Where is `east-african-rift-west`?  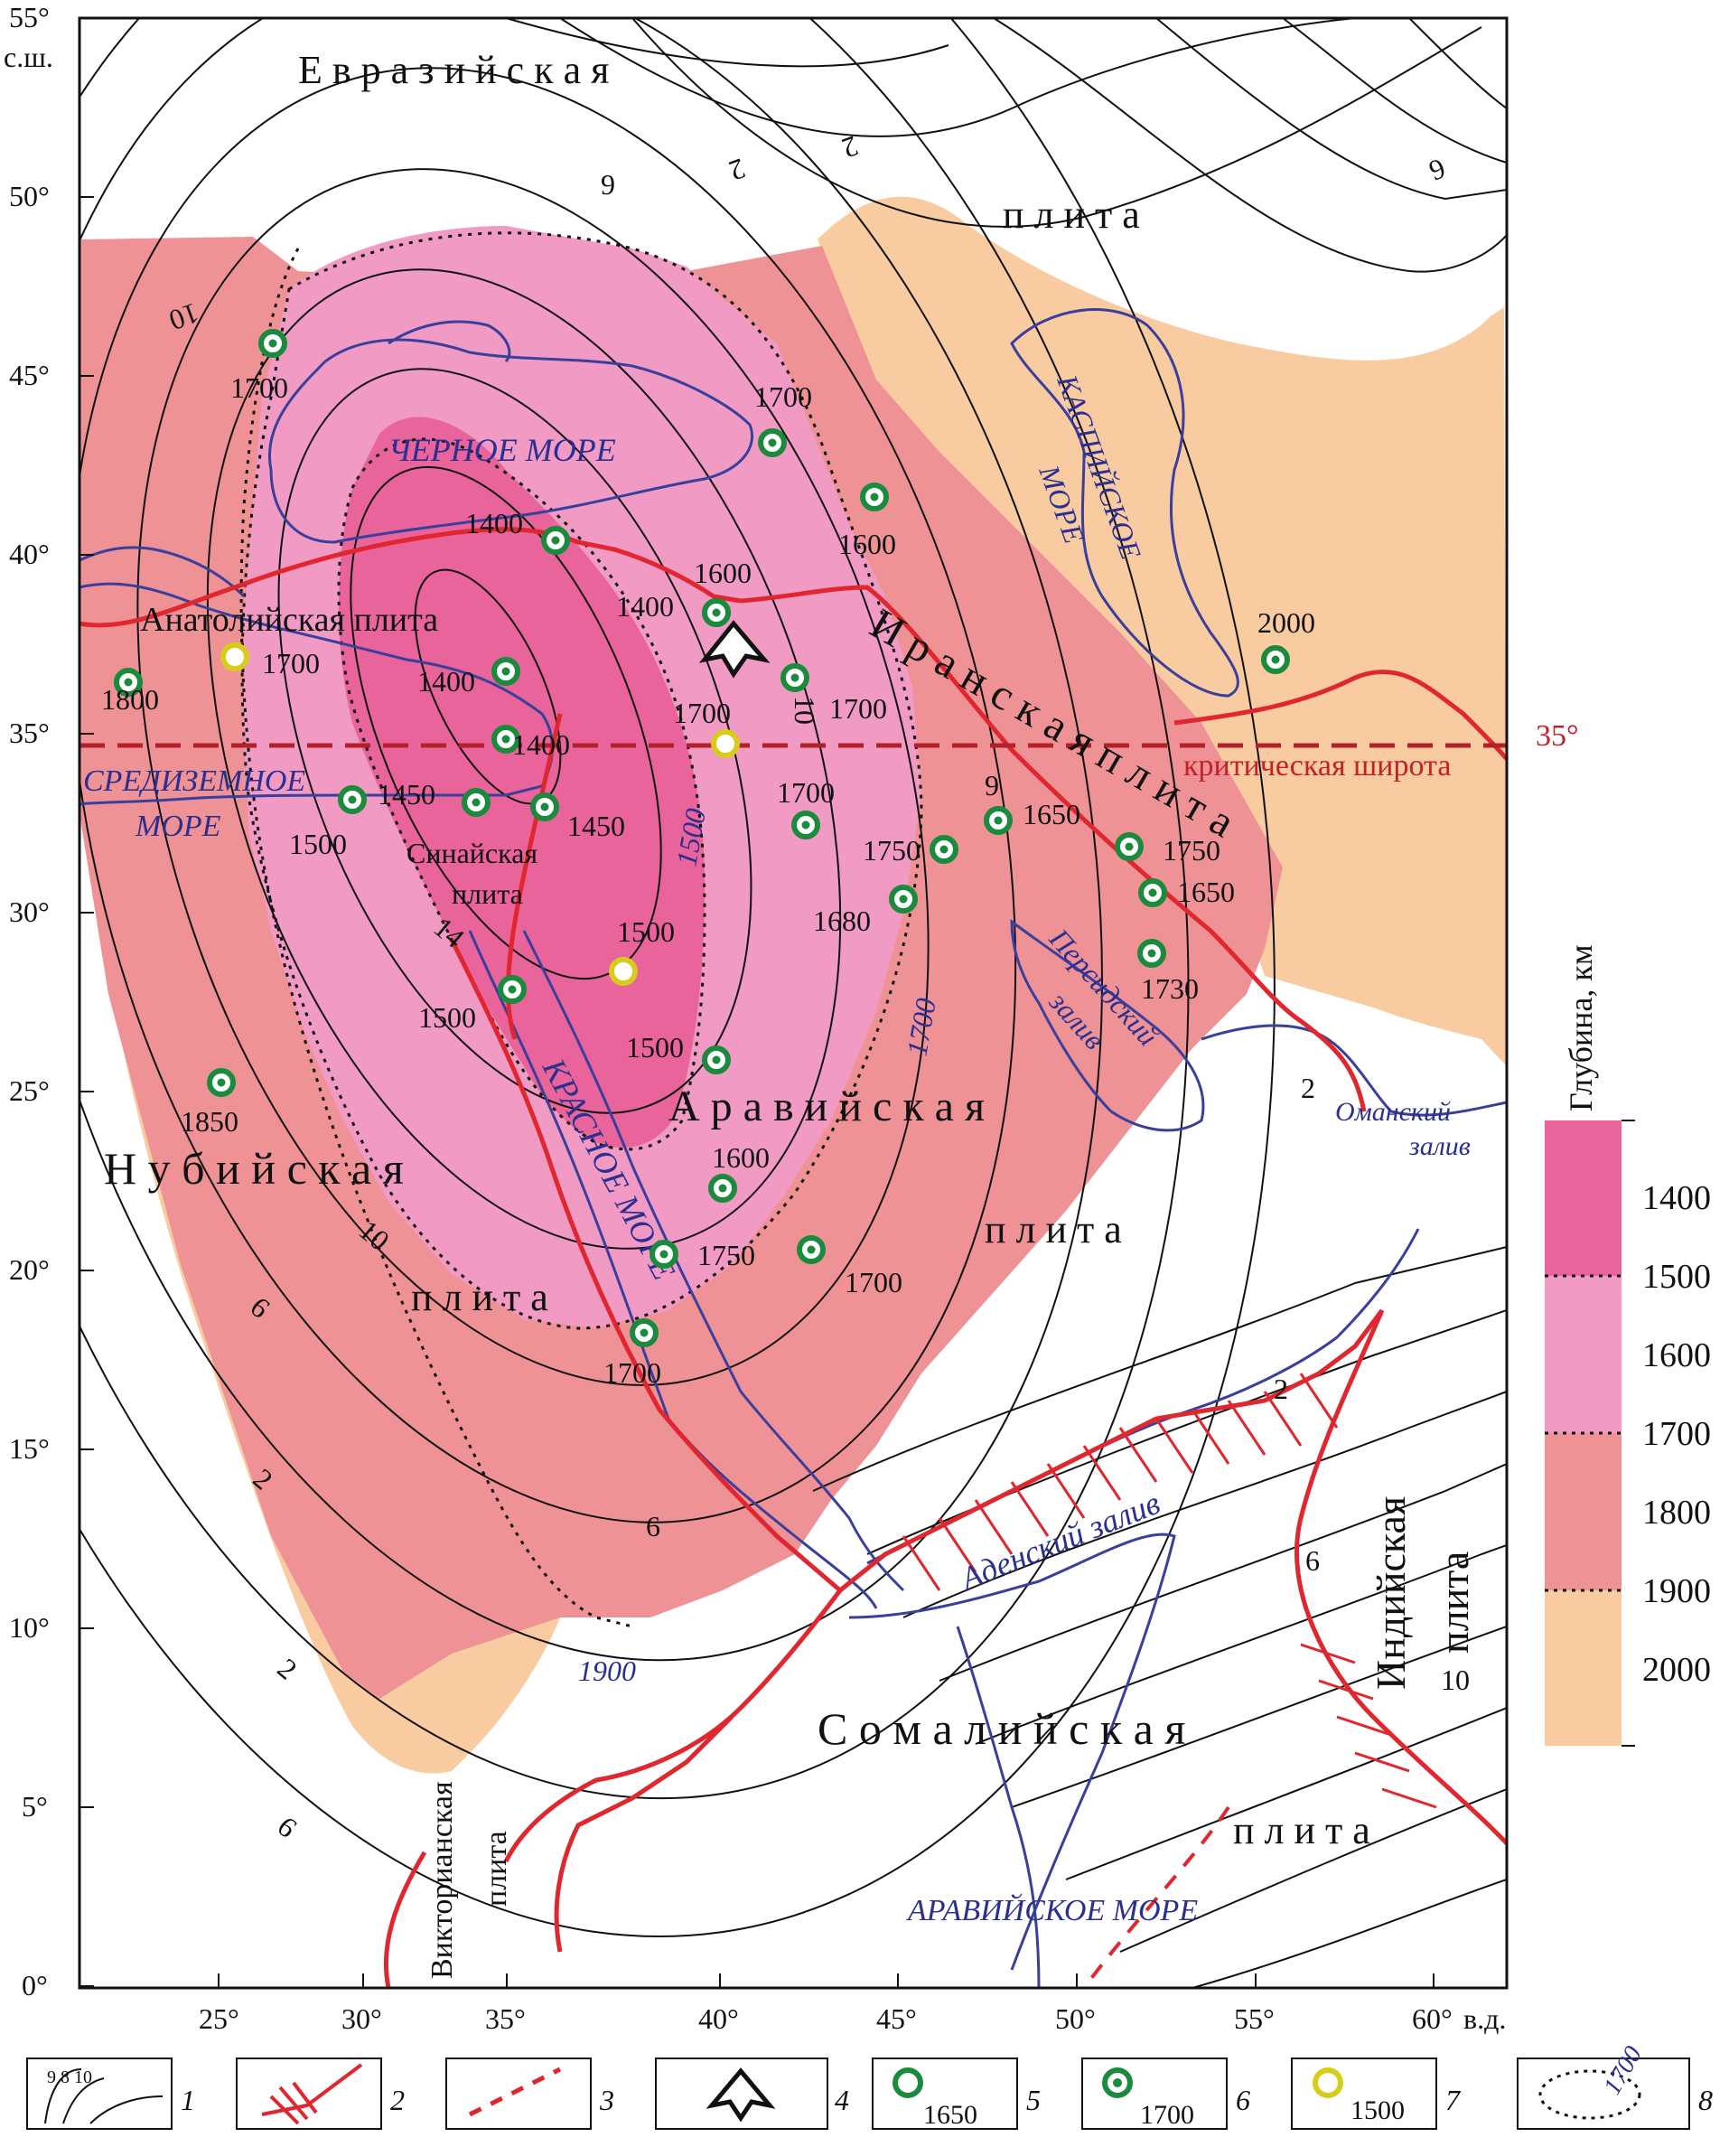
east-african-rift-west is located at coordinates (672, 1726).